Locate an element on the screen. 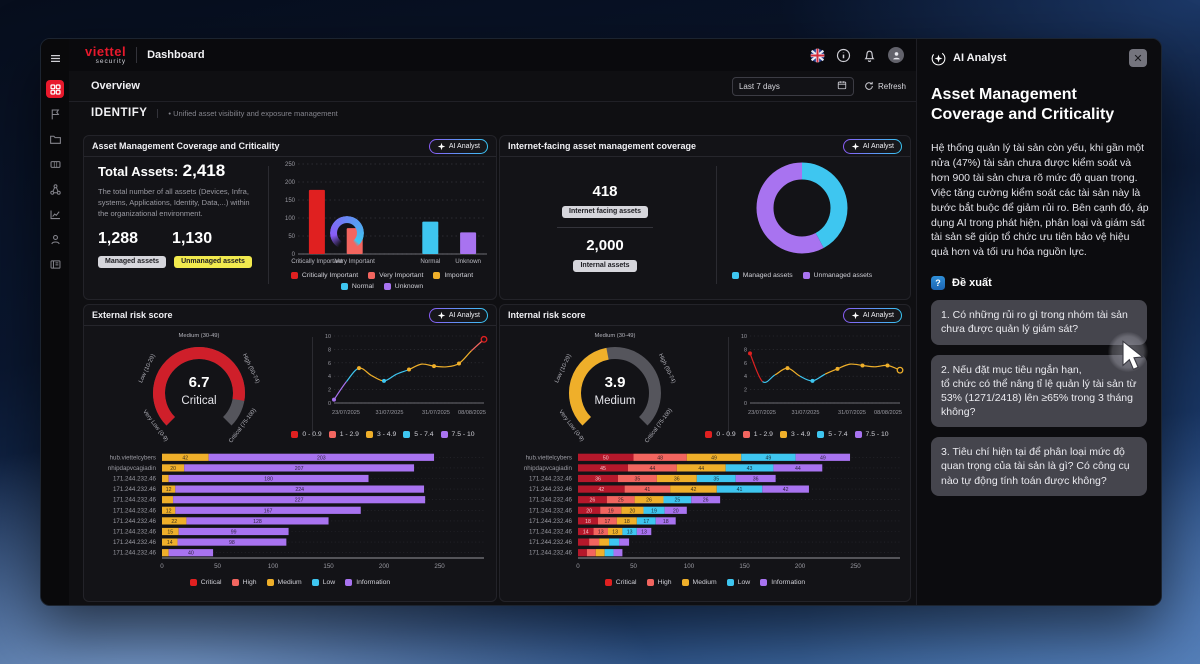  svg-text: 40 is located at coordinates (191, 554).